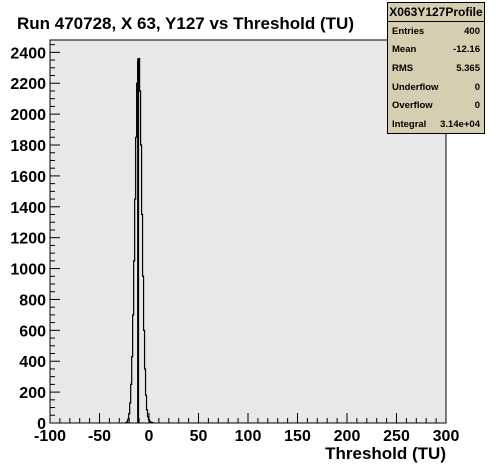 The height and width of the screenshot is (471, 496). Describe the element at coordinates (99, 436) in the screenshot. I see `x-tick-label: -50` at that location.